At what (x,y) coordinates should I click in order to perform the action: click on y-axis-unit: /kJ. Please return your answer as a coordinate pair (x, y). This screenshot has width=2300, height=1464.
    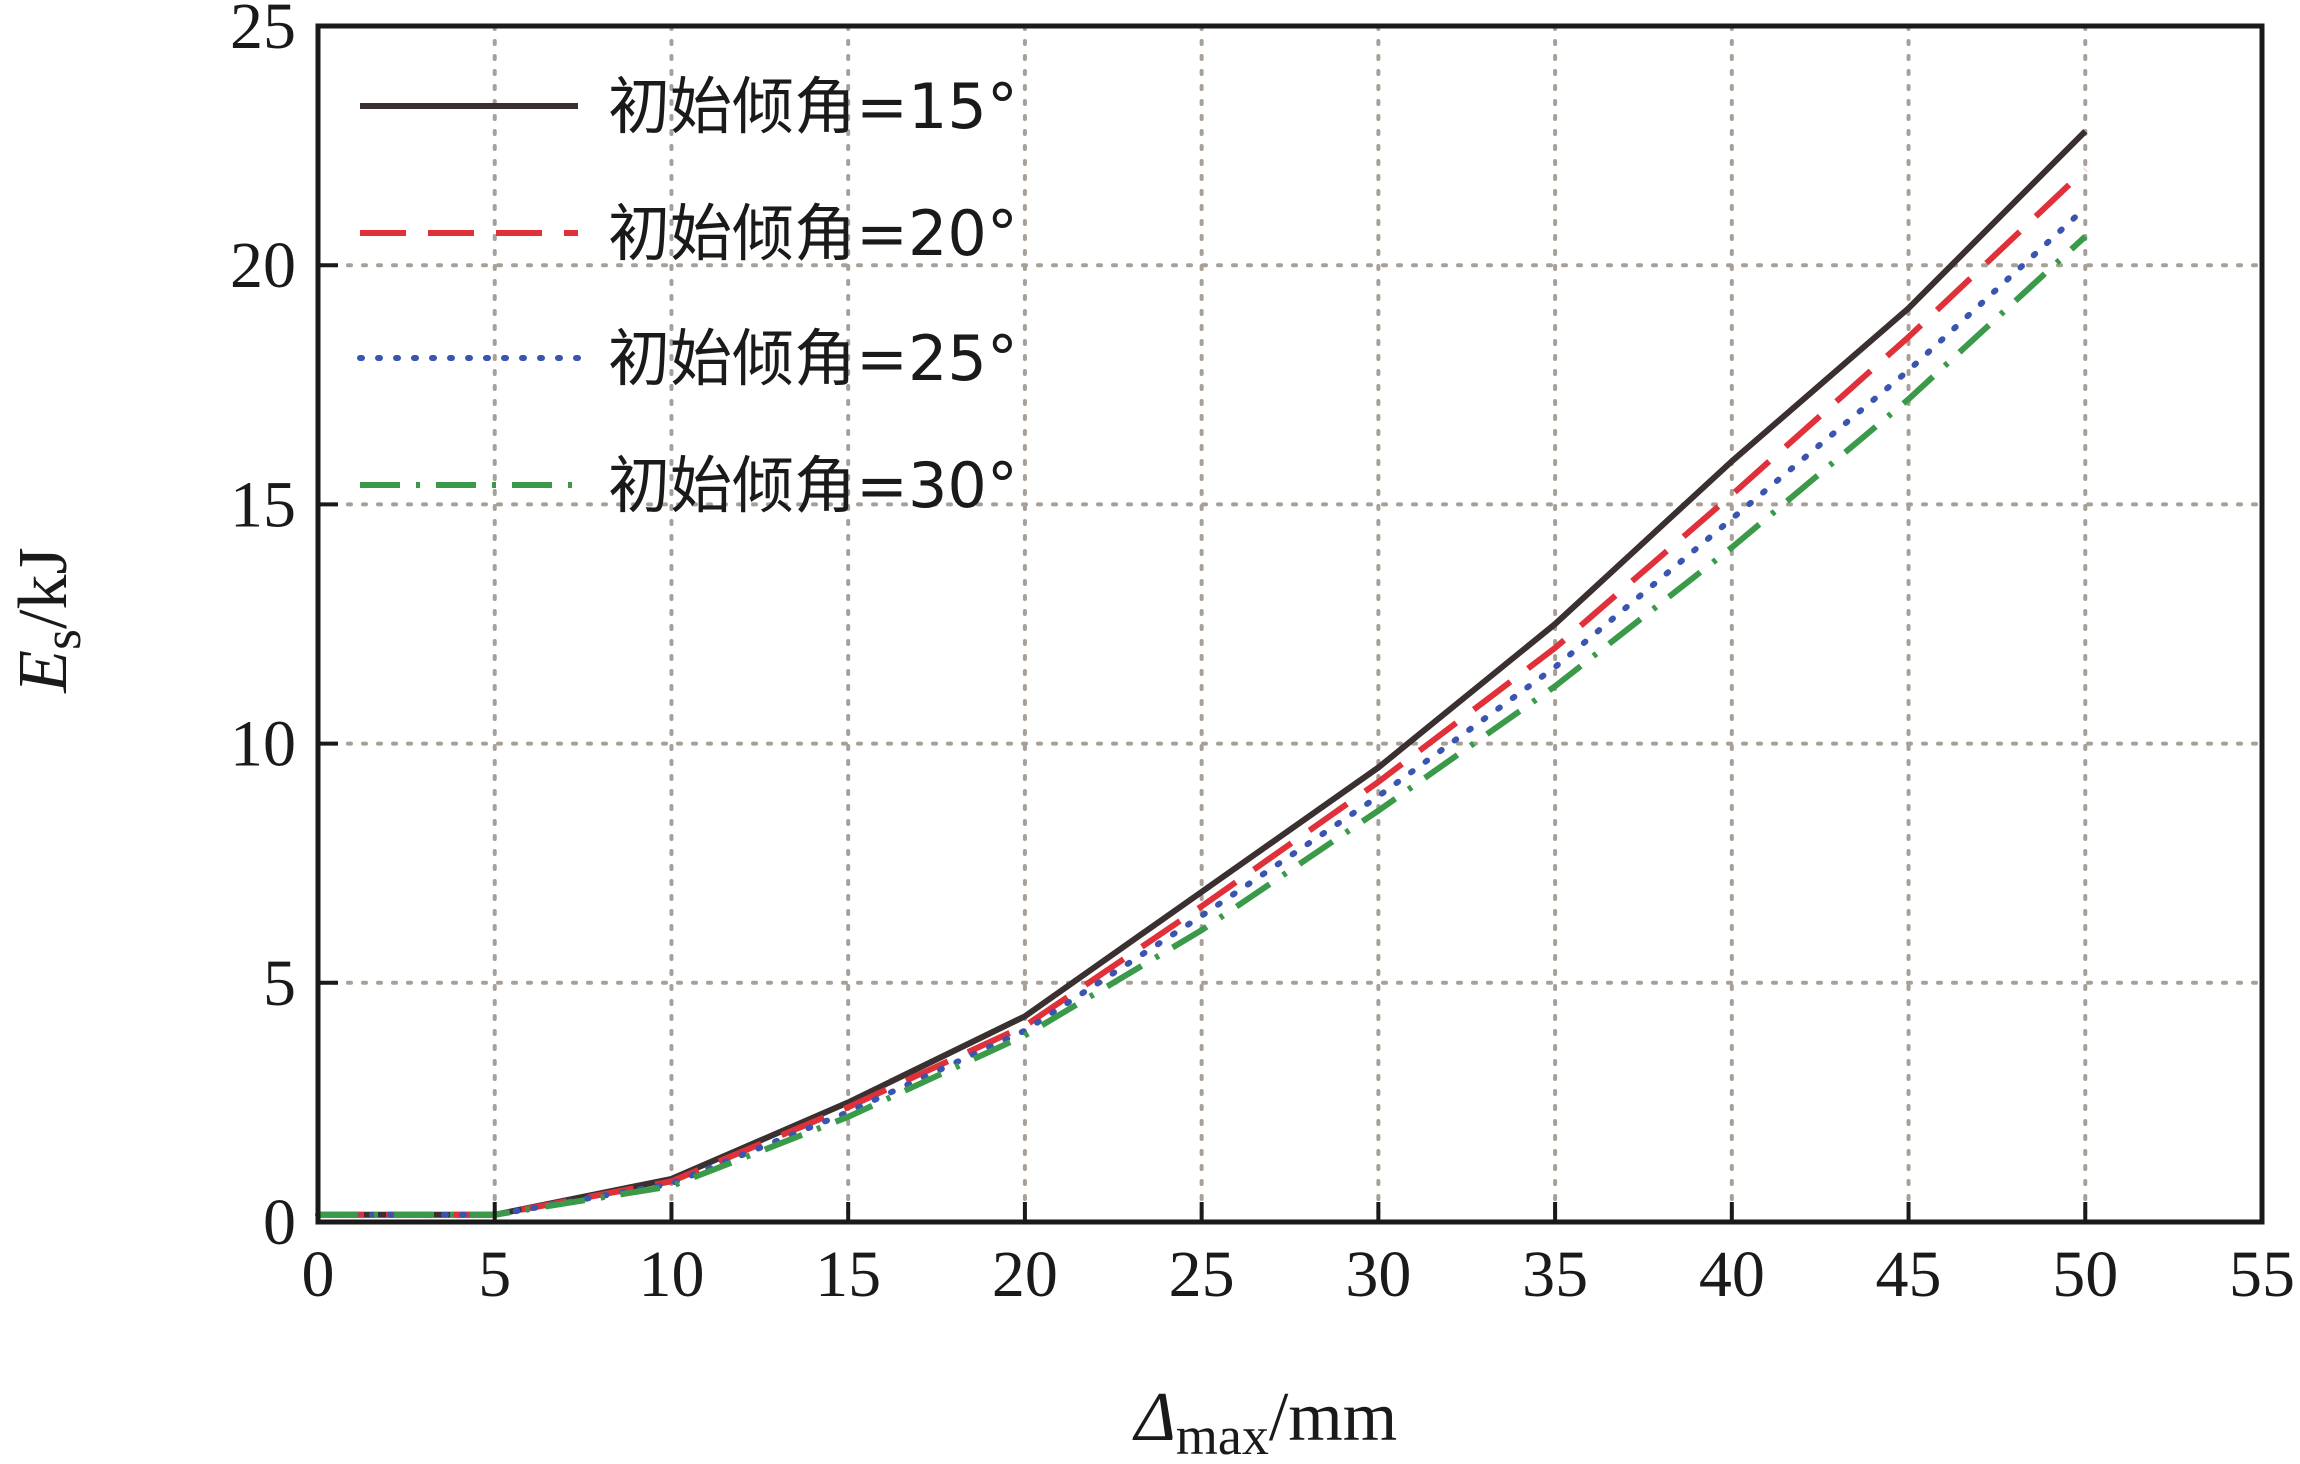
    Looking at the image, I should click on (43, 588).